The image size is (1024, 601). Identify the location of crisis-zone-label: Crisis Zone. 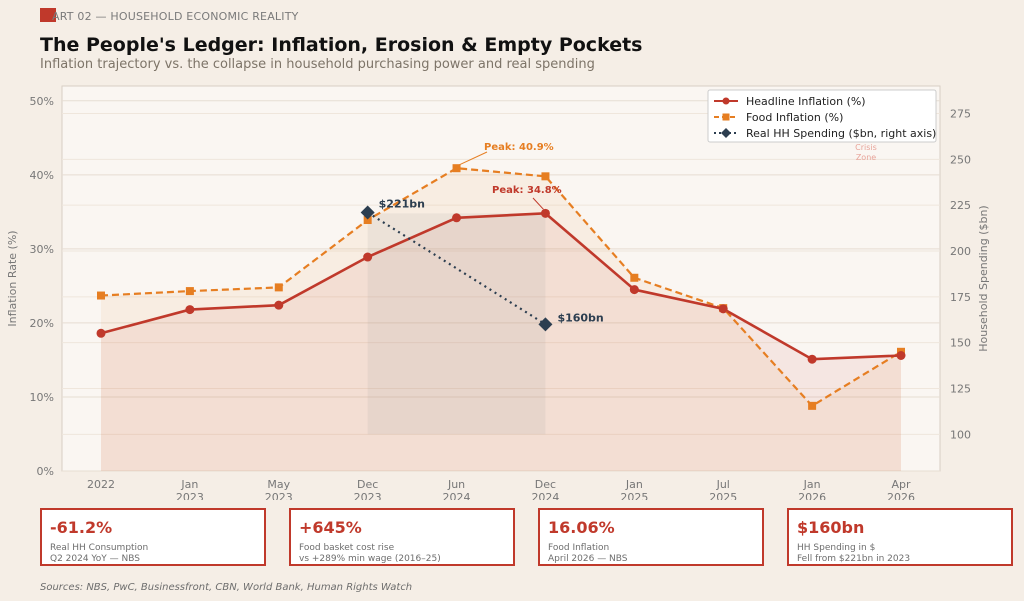
(866, 152).